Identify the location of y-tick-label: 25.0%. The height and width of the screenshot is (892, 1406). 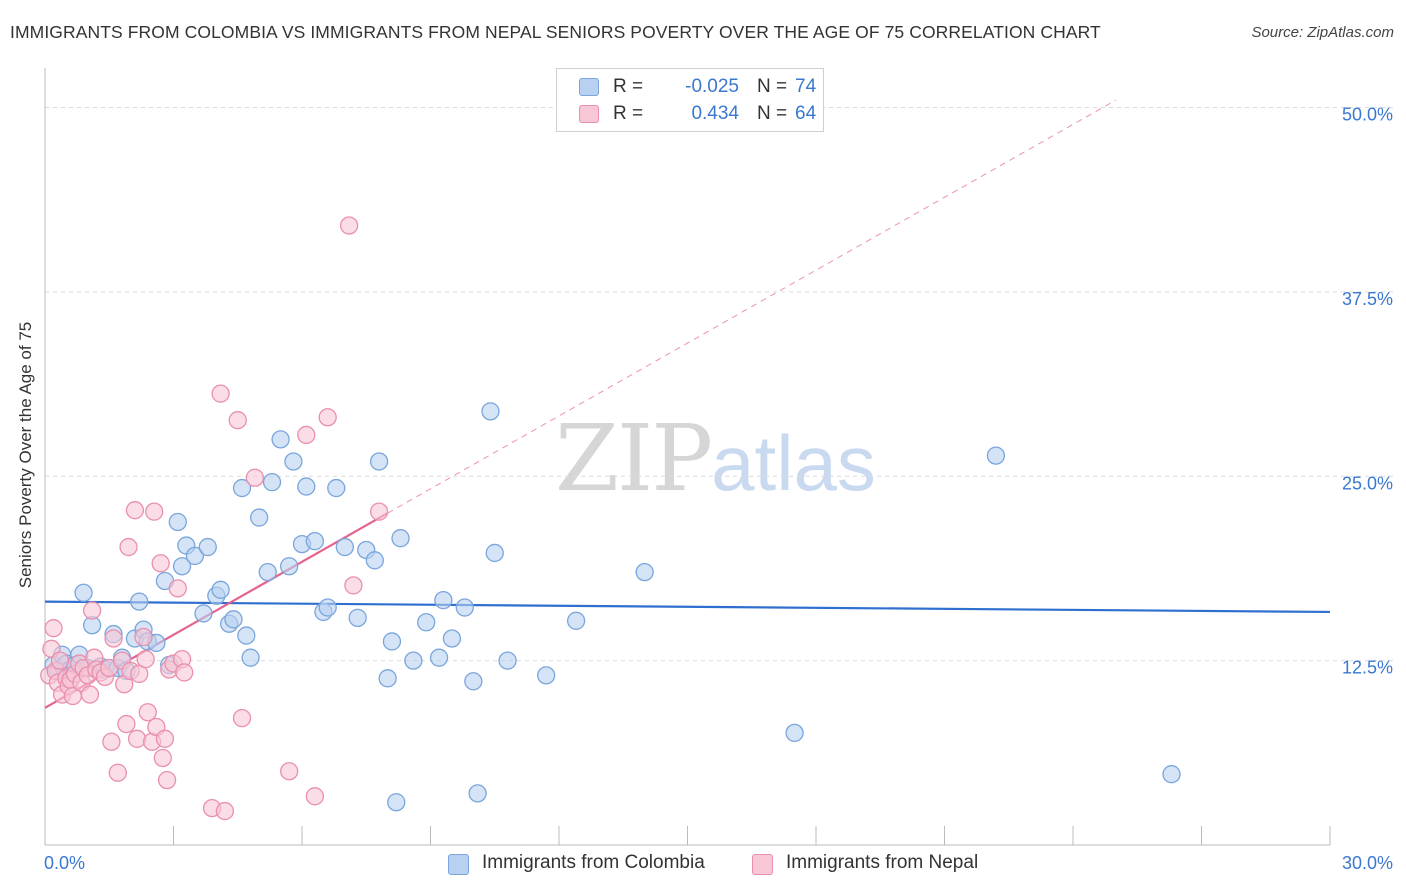
(1367, 483).